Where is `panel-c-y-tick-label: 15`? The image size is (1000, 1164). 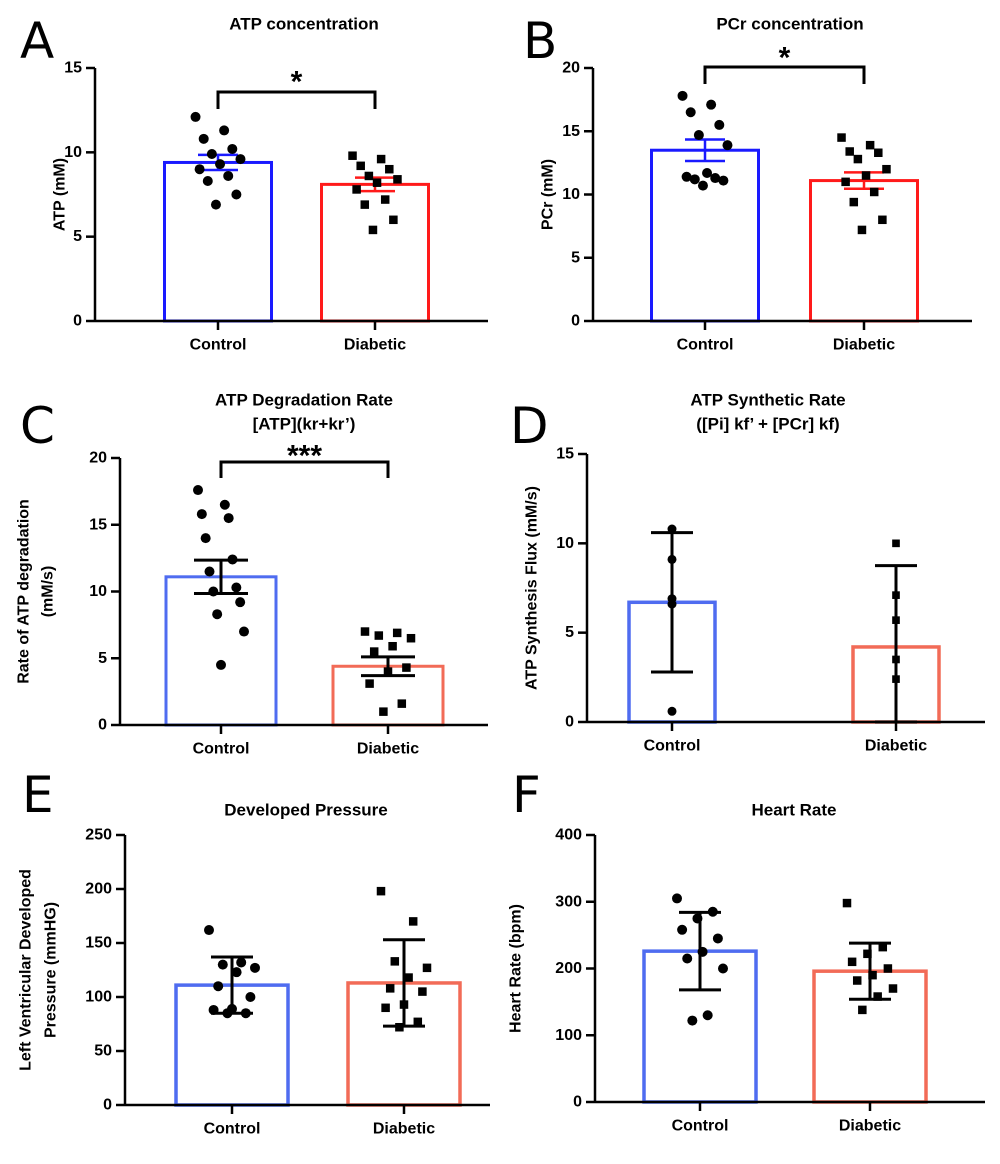
panel-c-y-tick-label: 15 is located at coordinates (98, 524).